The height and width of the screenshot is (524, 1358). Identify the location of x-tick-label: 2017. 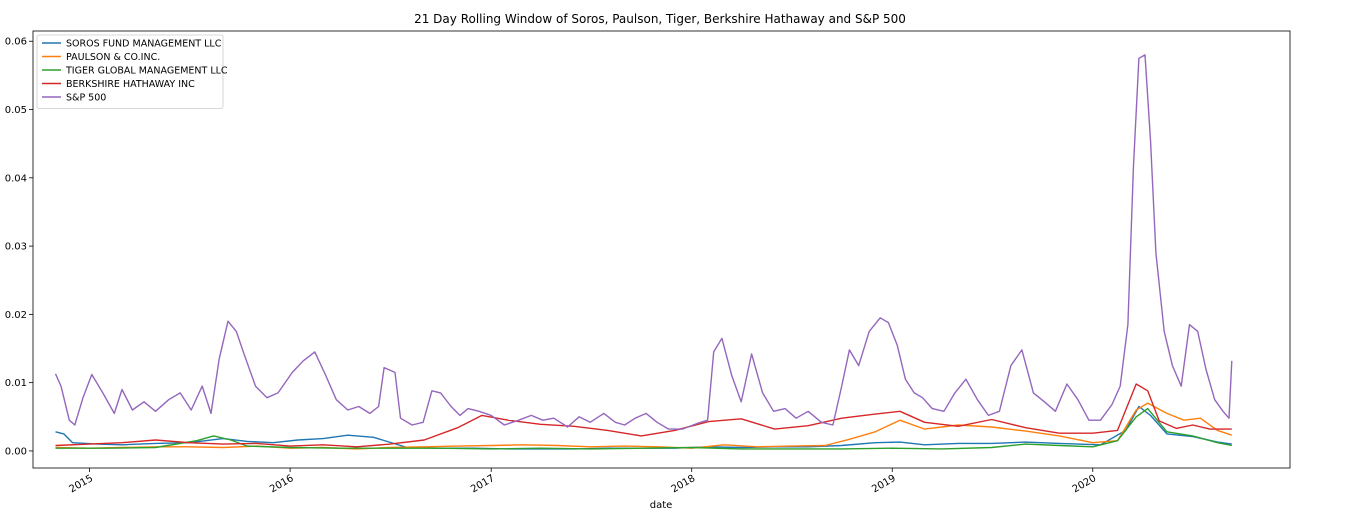
(483, 484).